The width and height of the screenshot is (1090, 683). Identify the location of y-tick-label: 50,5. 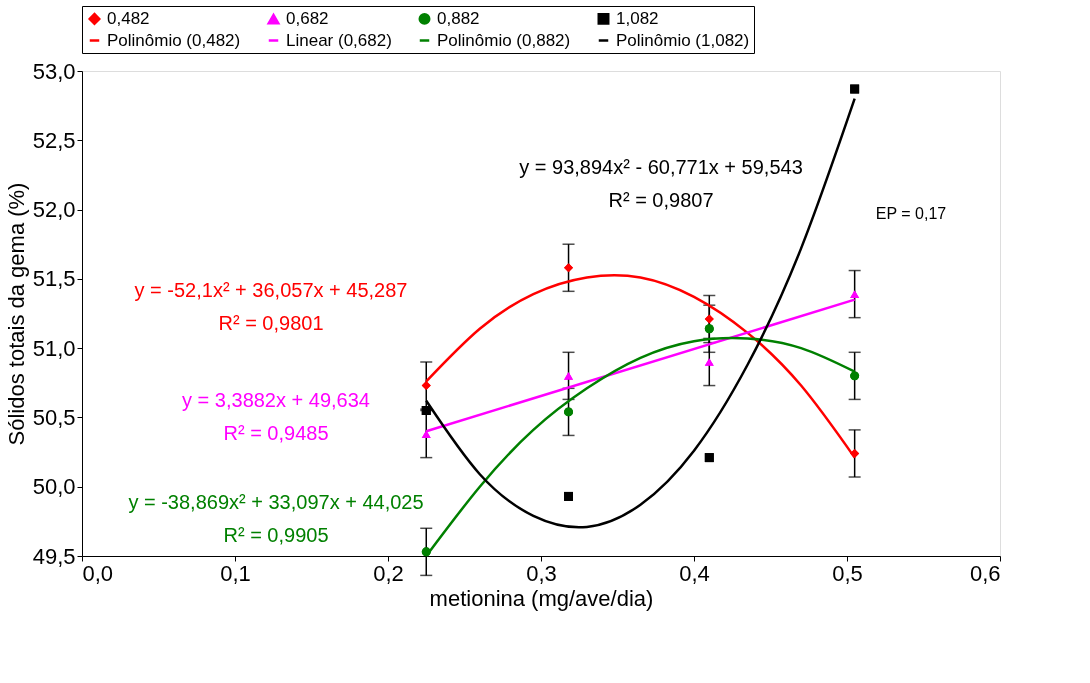
(54, 417).